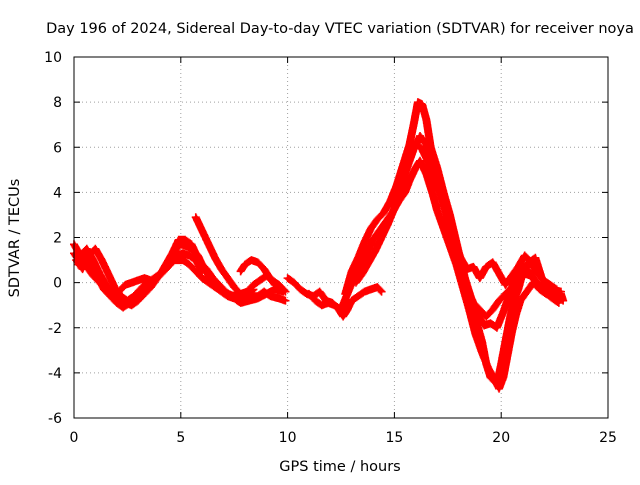 The width and height of the screenshot is (640, 485). I want to click on y-tick-label: 4, so click(57, 193).